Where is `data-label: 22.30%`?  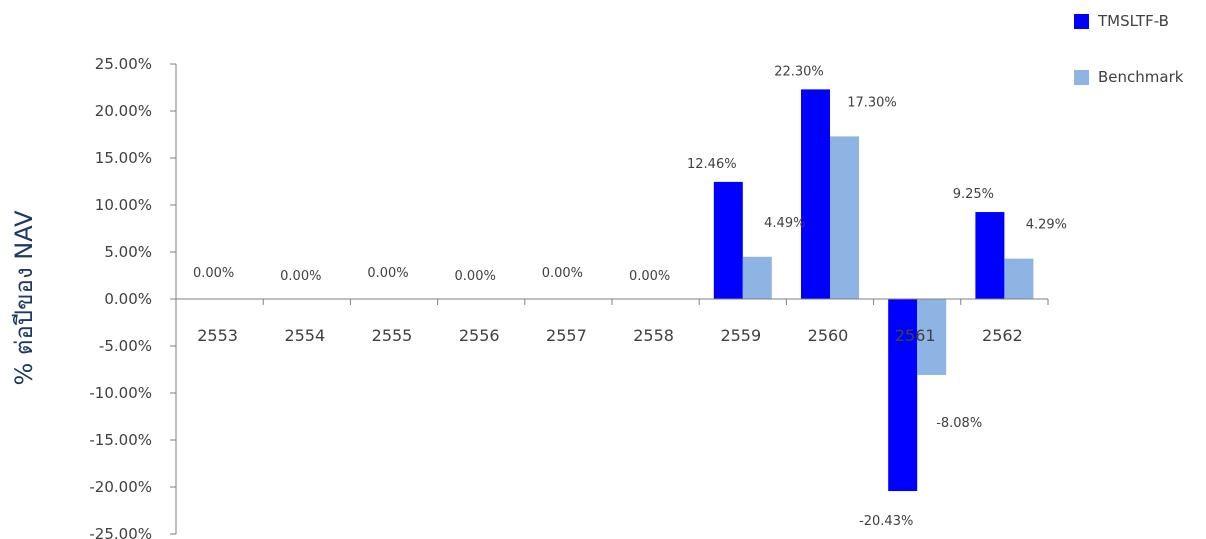 data-label: 22.30% is located at coordinates (799, 71).